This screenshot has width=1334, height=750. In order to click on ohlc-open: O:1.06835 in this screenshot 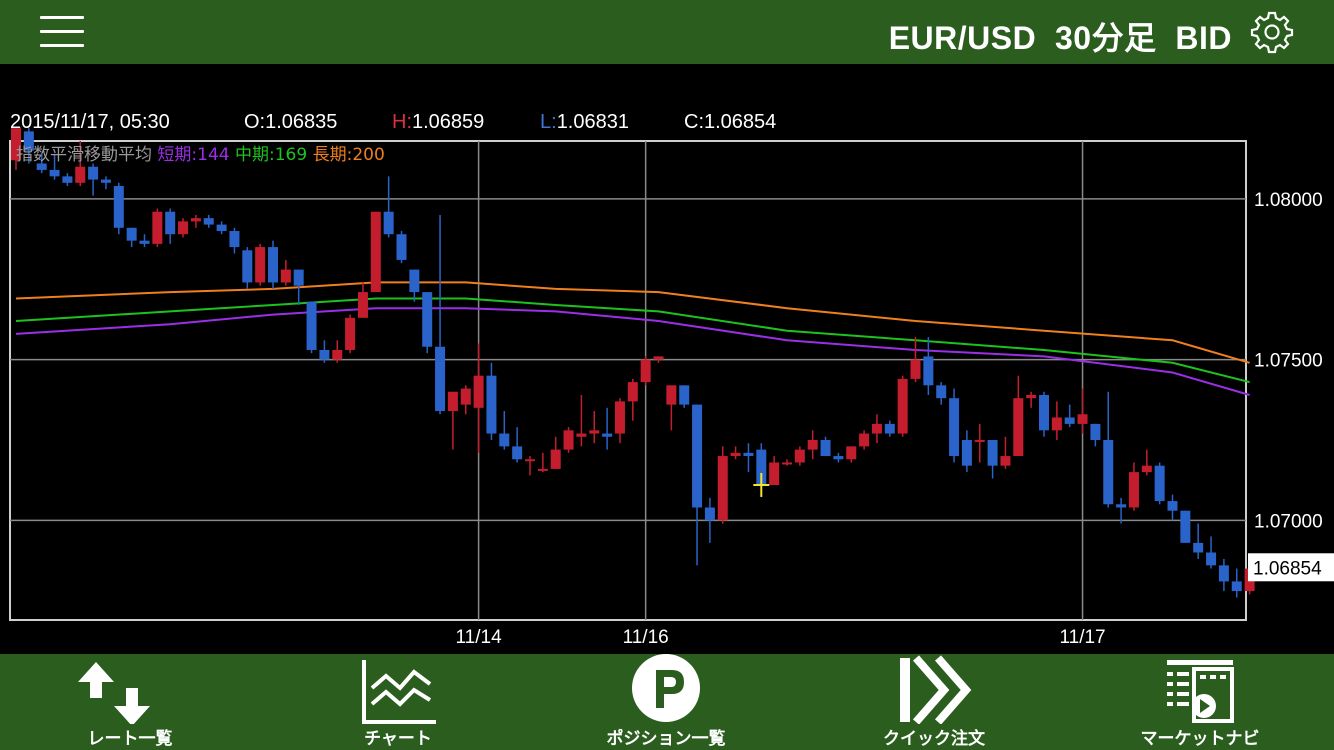, I will do `click(290, 122)`.